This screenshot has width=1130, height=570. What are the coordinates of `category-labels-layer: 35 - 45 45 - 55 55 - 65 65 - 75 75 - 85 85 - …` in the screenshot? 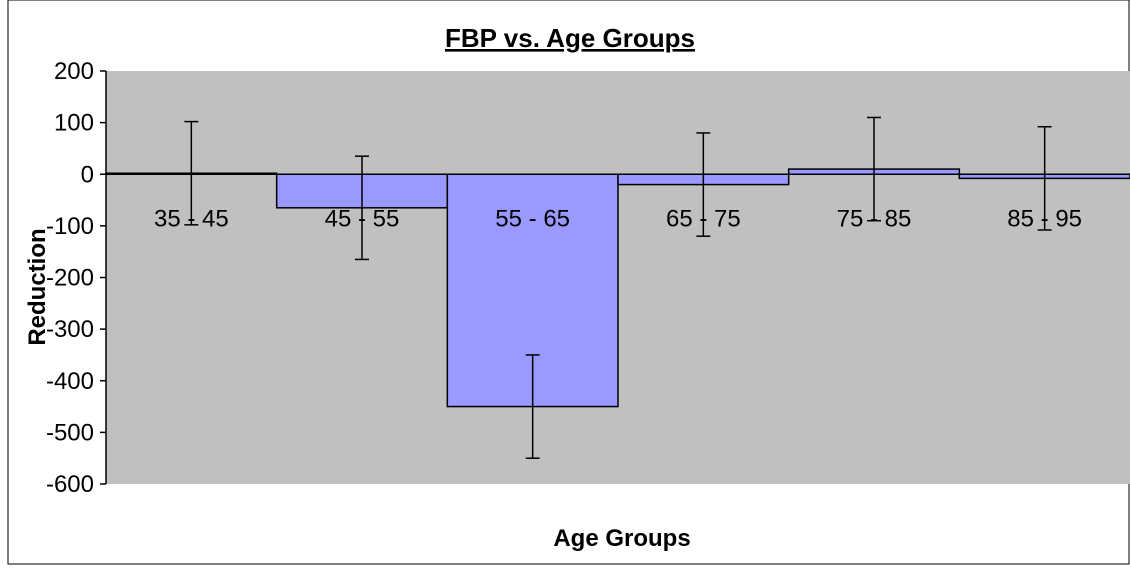 It's located at (618, 218).